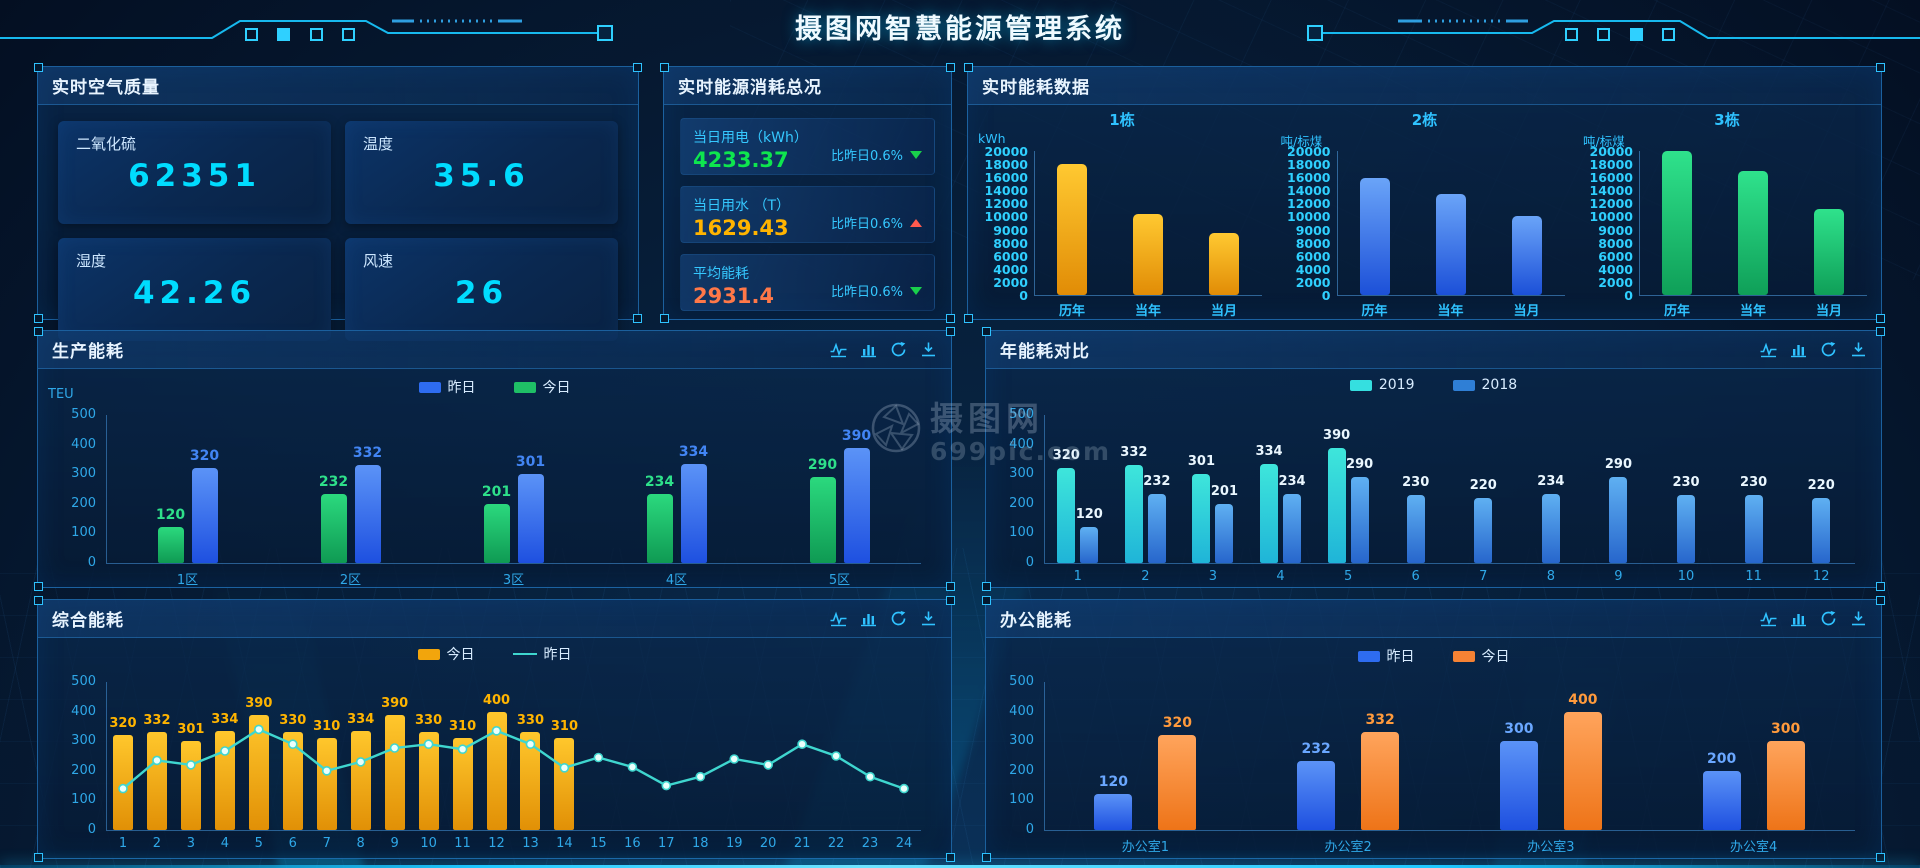  What do you see at coordinates (38, 586) in the screenshot?
I see `panel-corner-bl` at bounding box center [38, 586].